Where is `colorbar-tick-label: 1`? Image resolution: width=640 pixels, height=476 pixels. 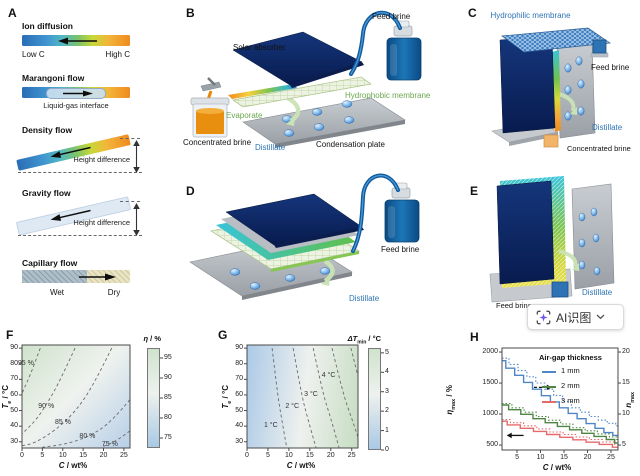
colorbar-tick-label: 1 is located at coordinates (387, 430).